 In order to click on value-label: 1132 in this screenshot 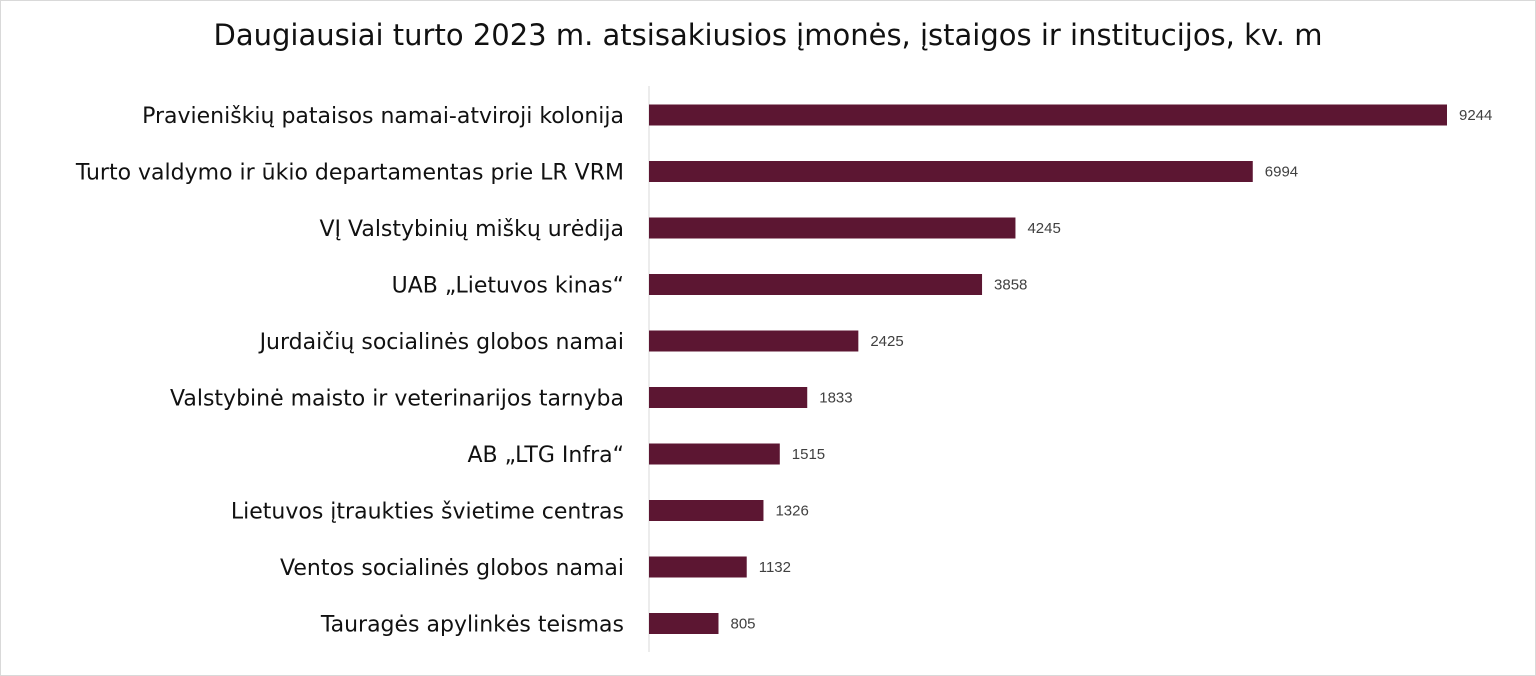, I will do `click(775, 567)`.